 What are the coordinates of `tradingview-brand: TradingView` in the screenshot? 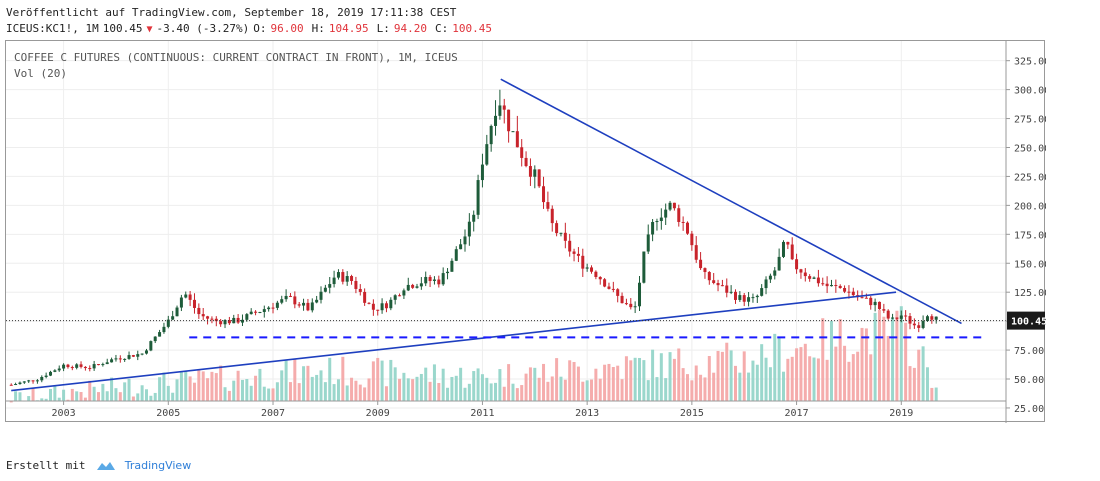 It's located at (158, 465).